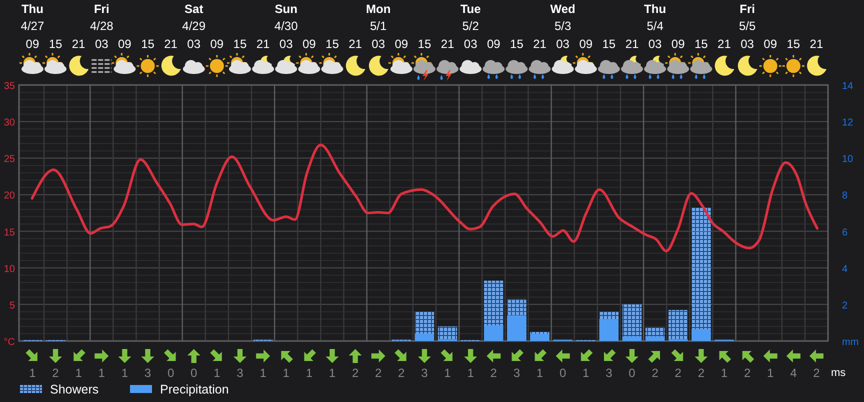 This screenshot has height=402, width=864. What do you see at coordinates (848, 160) in the screenshot?
I see `y2-tick-label: 10` at bounding box center [848, 160].